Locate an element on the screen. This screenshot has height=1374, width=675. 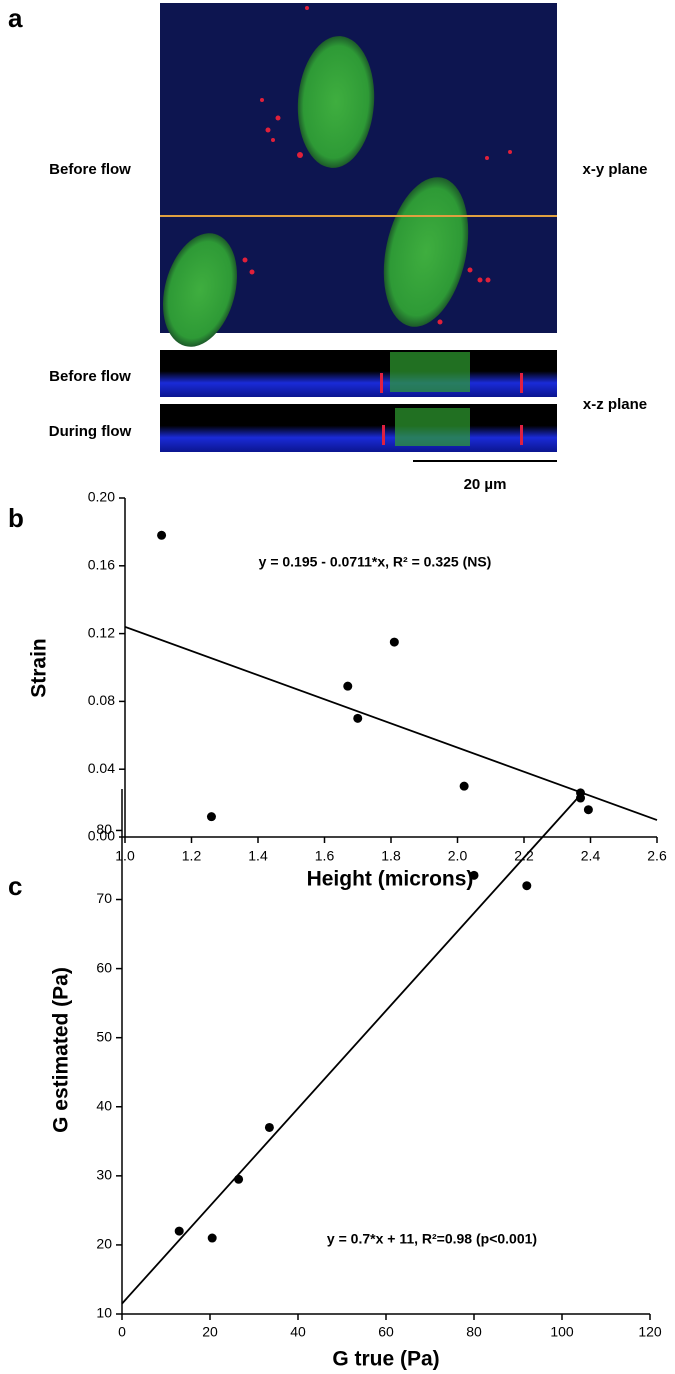
x-tick-label: 1.0 is located at coordinates (125, 856).